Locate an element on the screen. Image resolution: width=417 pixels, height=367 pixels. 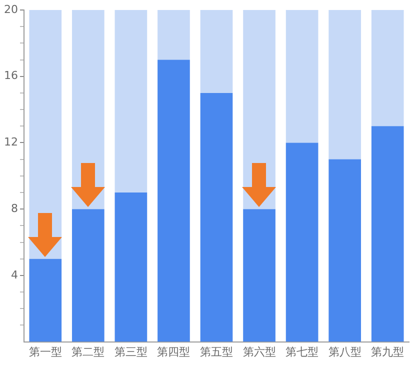
y-tick-label: 20 is located at coordinates (11, 9).